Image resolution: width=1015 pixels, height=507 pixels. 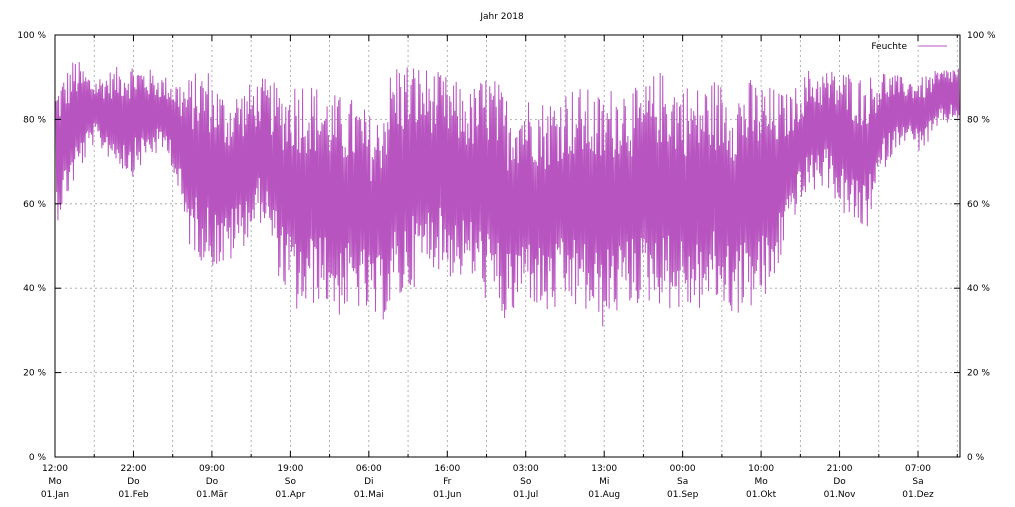 What do you see at coordinates (55, 495) in the screenshot?
I see `x-tick-label: 01.Jan` at bounding box center [55, 495].